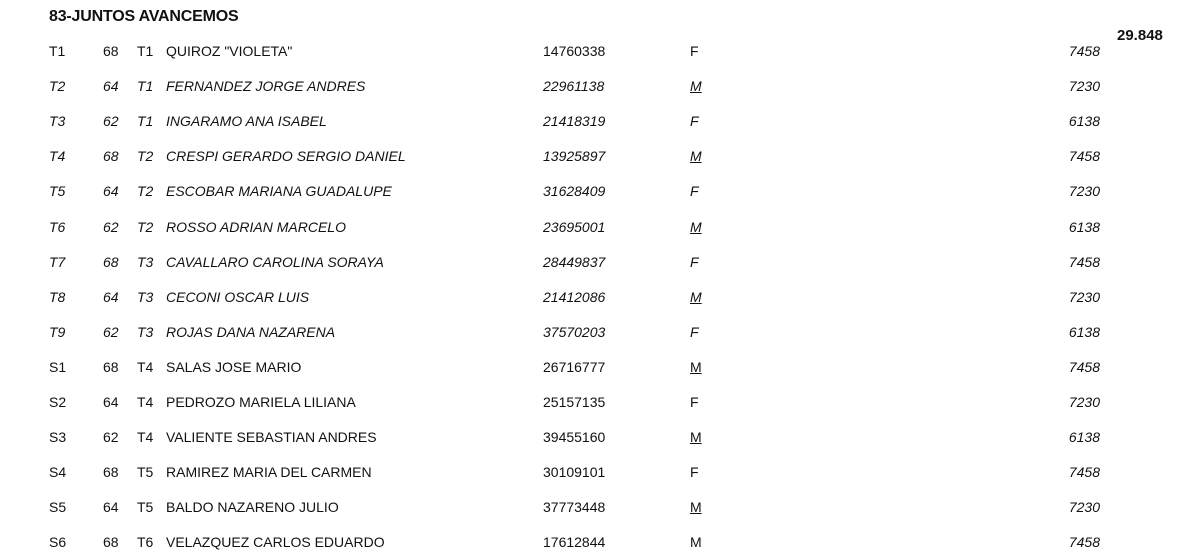 This screenshot has height=556, width=1200. I want to click on position-code: T6, so click(57, 226).